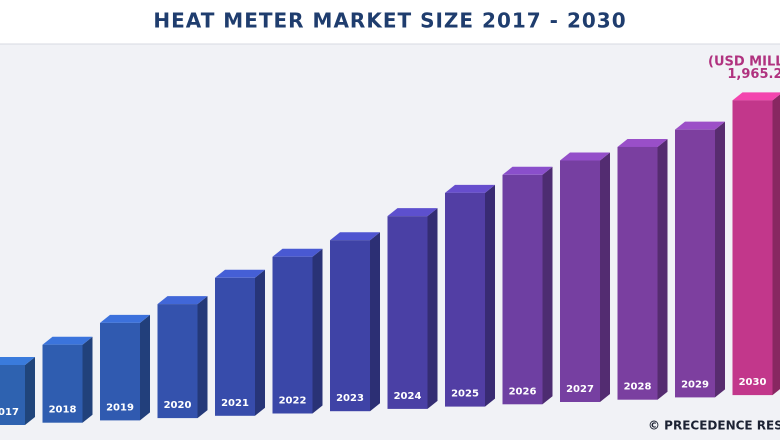 This screenshot has width=780, height=440. I want to click on x-tick-label: 2020, so click(178, 405).